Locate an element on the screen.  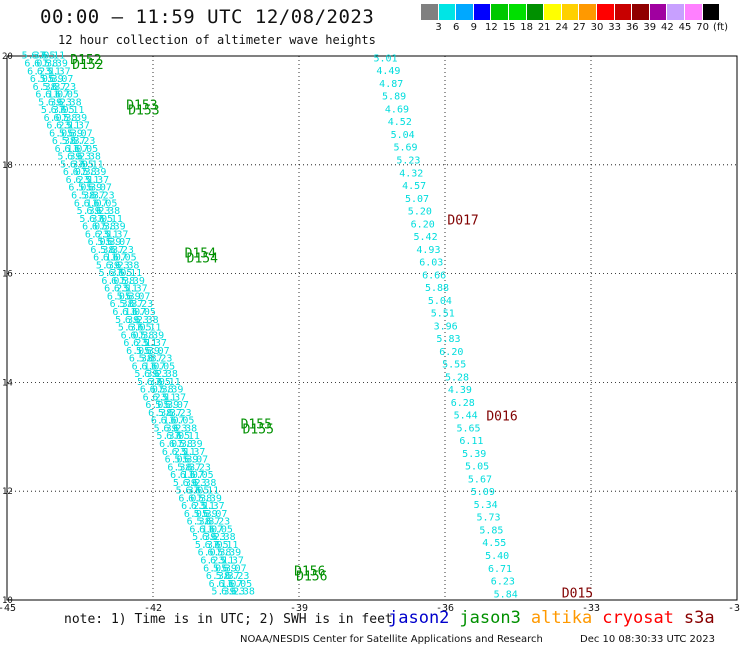
swh-value-label: 4.49 is located at coordinates (388, 71).